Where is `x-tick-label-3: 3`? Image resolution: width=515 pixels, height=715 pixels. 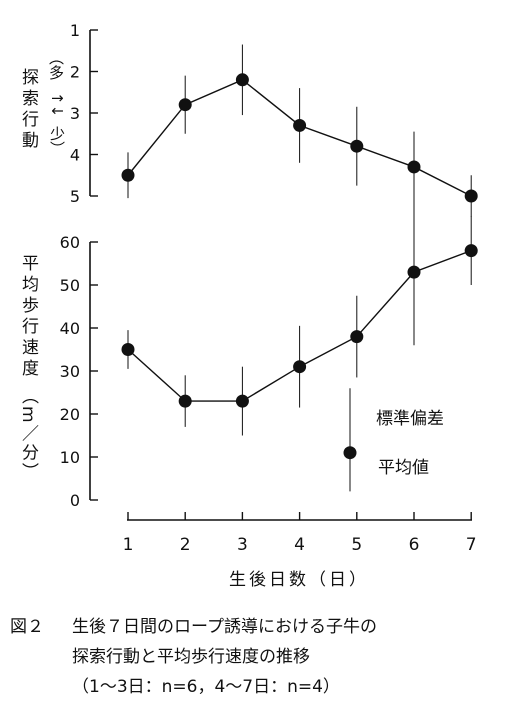 x-tick-label-3: 3 is located at coordinates (242, 545).